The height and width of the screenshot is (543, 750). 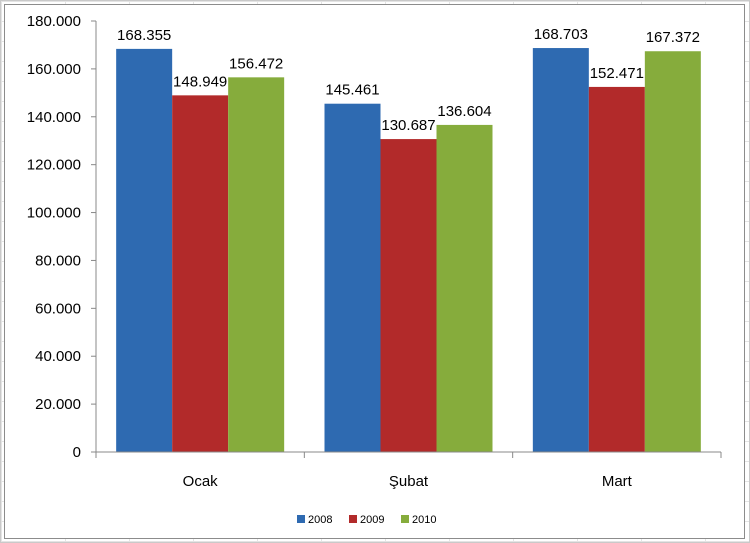 I want to click on y-tick-label: 160.000, so click(x=54, y=69).